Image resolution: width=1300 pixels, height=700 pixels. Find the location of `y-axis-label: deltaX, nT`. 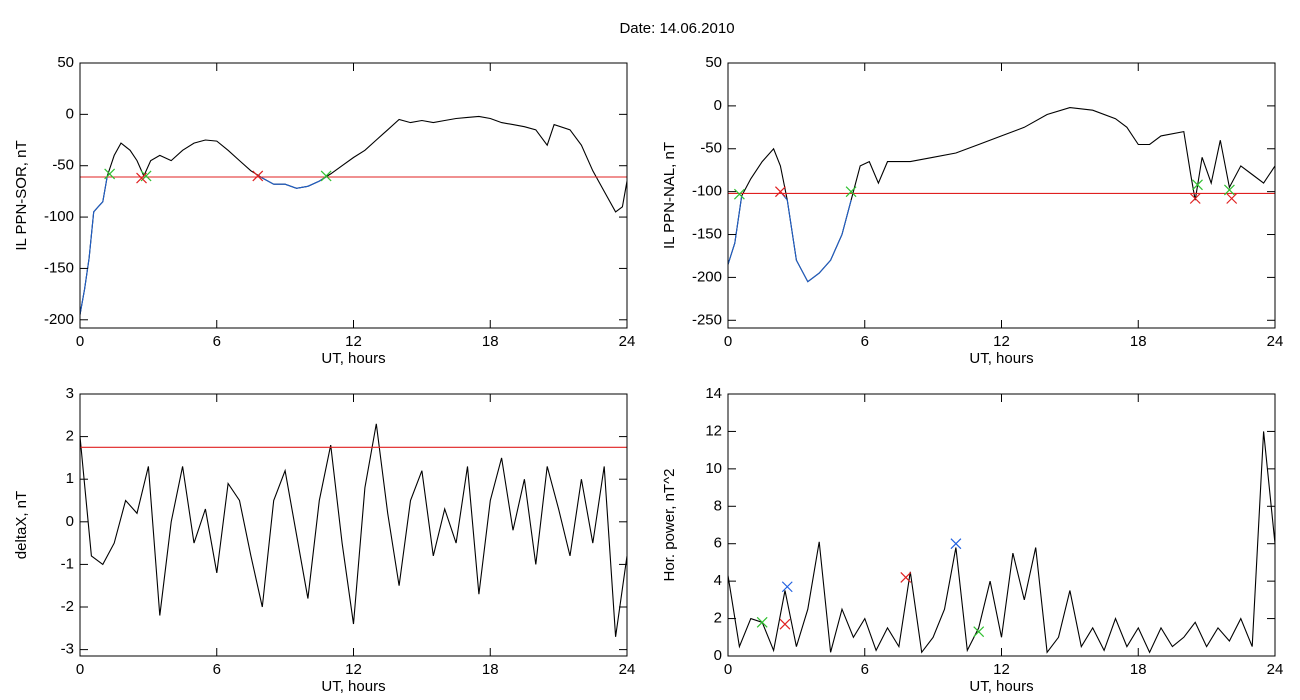

y-axis-label: deltaX, nT is located at coordinates (21, 525).